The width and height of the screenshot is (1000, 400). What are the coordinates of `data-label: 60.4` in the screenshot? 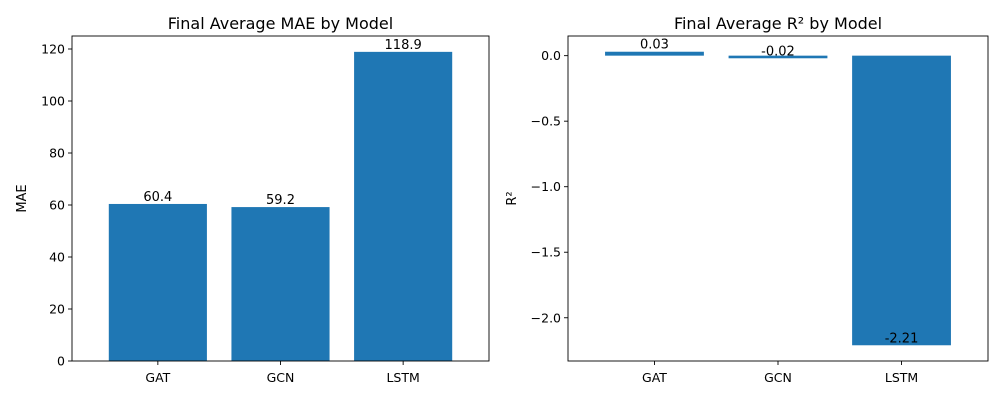 It's located at (157, 197).